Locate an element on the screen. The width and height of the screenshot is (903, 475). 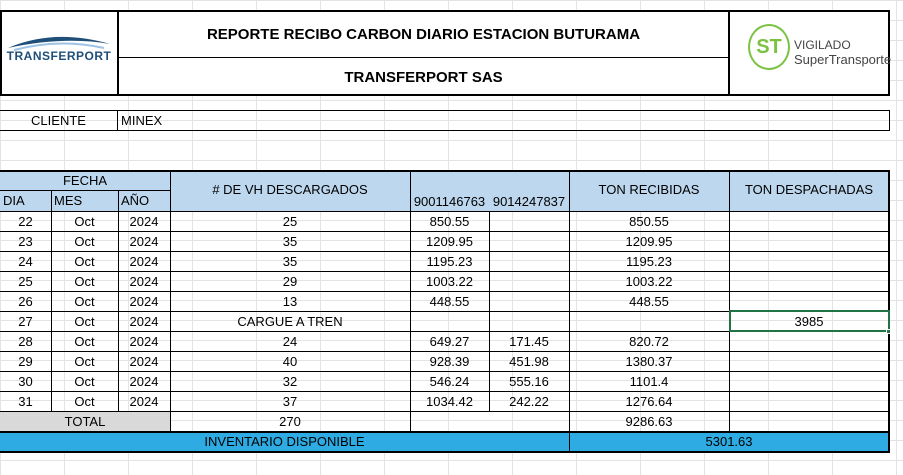
nit2-header: 9014247837 is located at coordinates (529, 201).